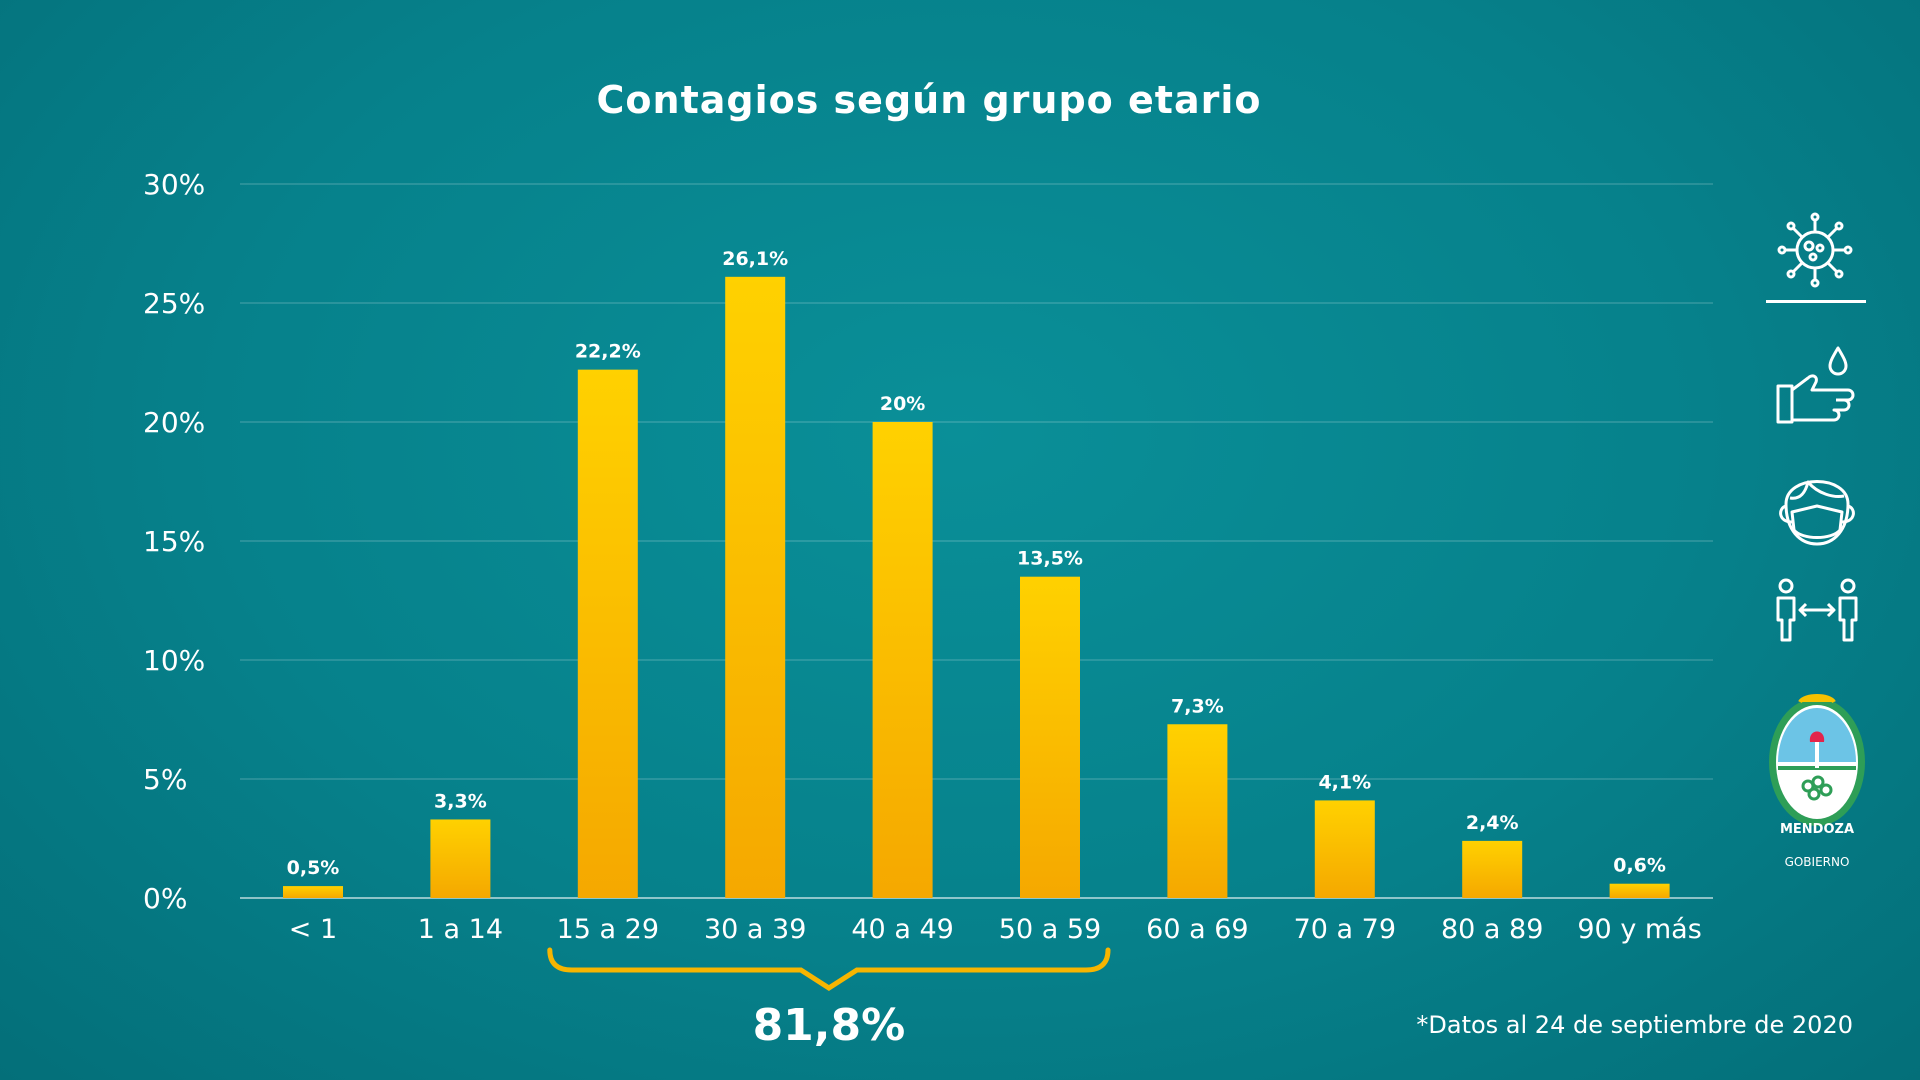 This screenshot has width=1920, height=1080. Describe the element at coordinates (165, 779) in the screenshot. I see `y-tick-label: 5%` at that location.